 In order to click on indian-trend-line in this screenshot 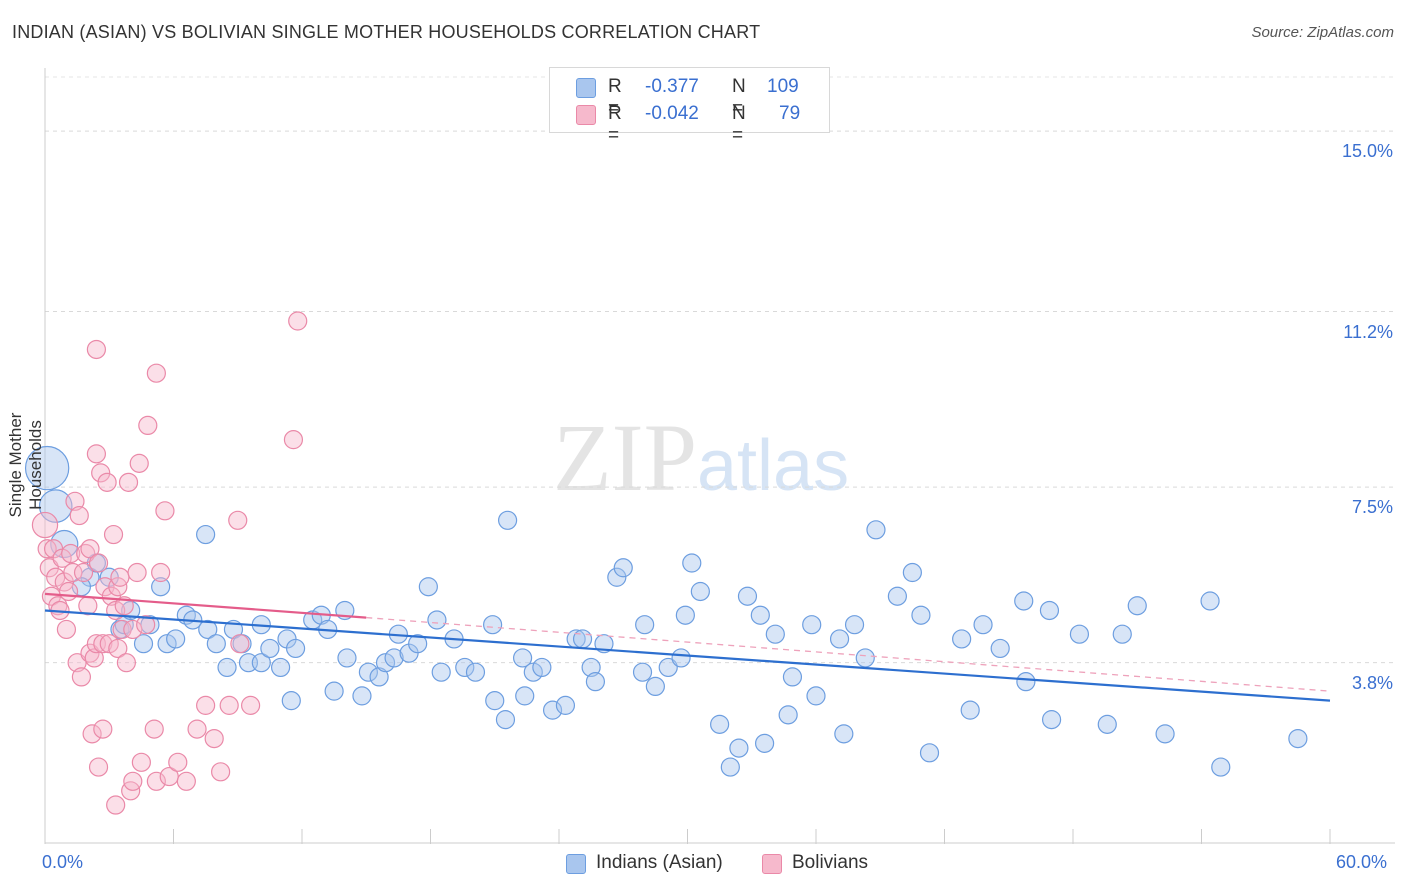, I will do `click(687, 655)`.